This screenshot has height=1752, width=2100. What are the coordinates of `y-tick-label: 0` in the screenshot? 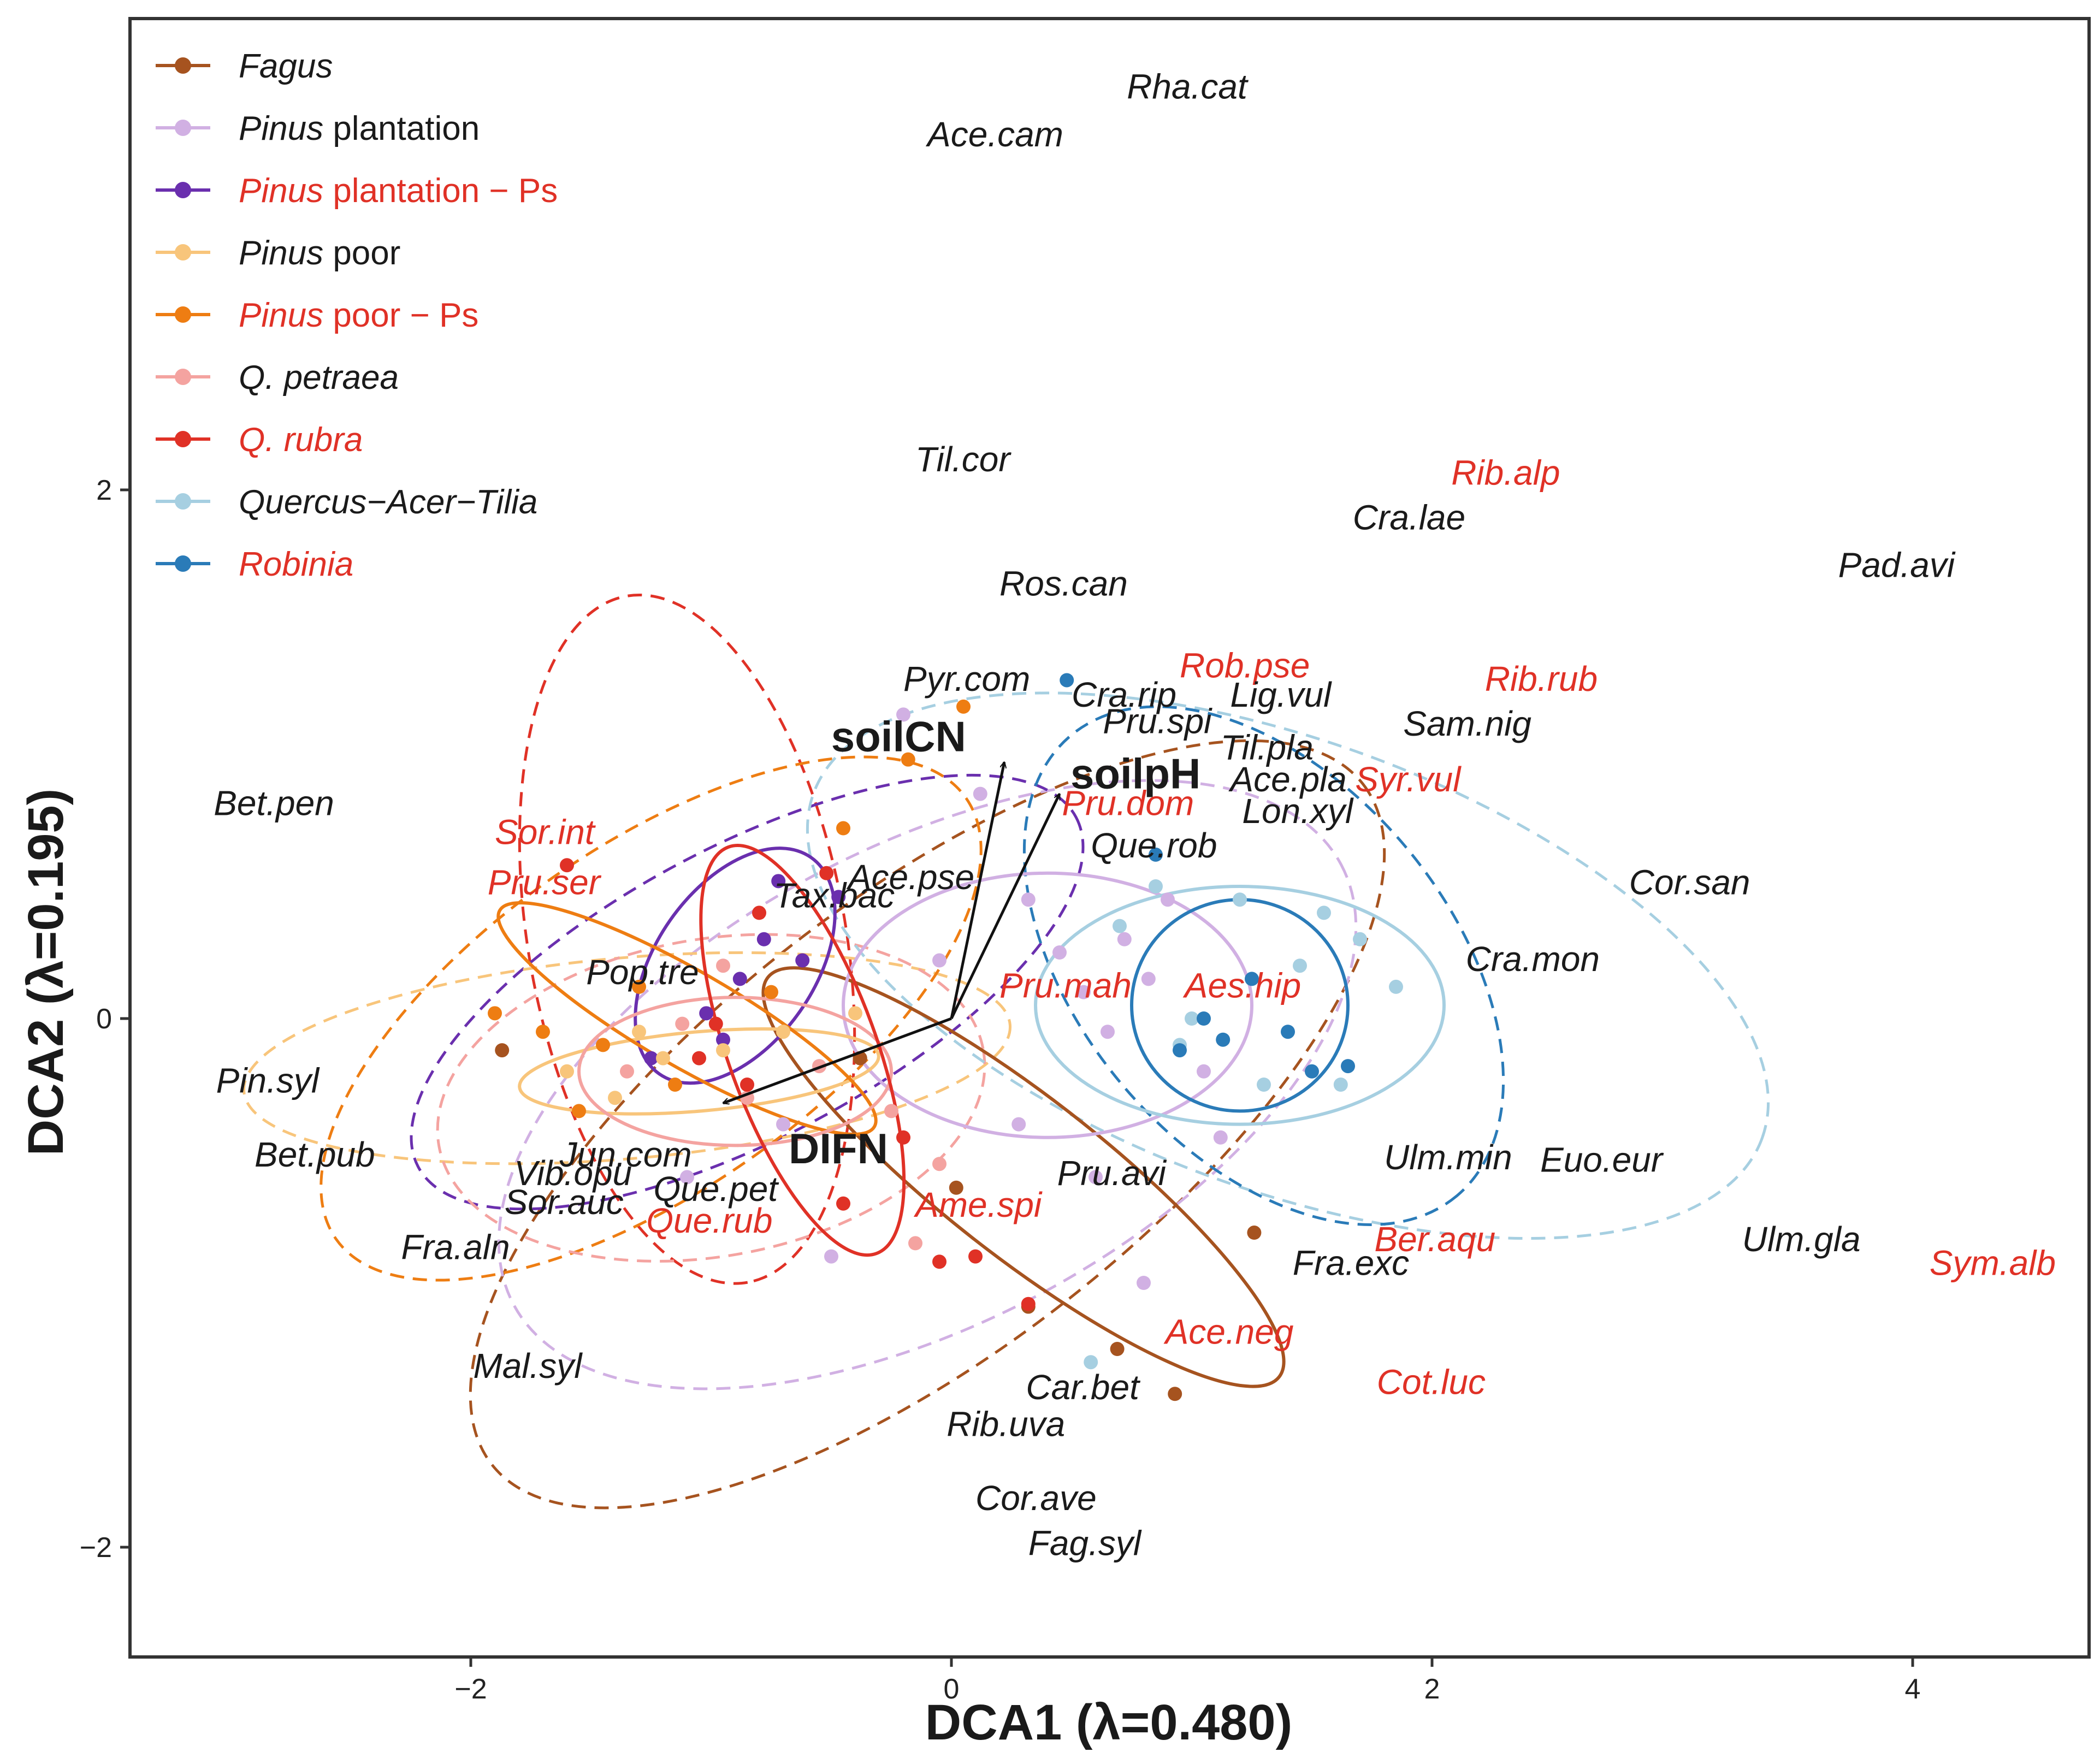 It's located at (104, 1019).